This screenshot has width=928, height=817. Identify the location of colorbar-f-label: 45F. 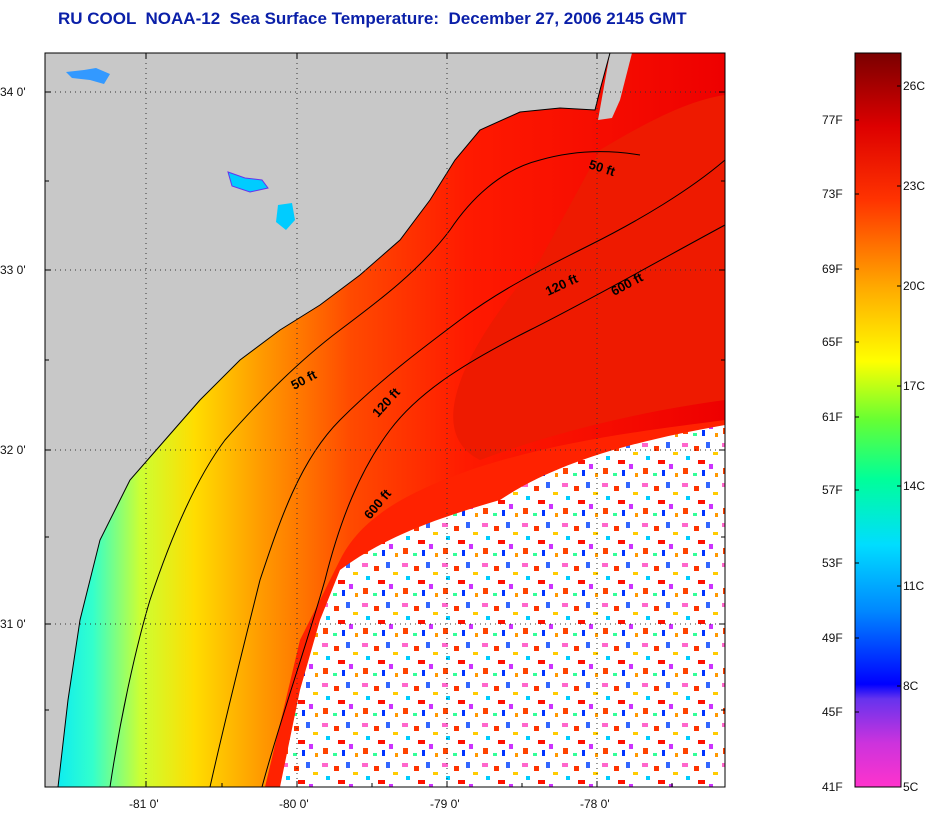
(832, 712).